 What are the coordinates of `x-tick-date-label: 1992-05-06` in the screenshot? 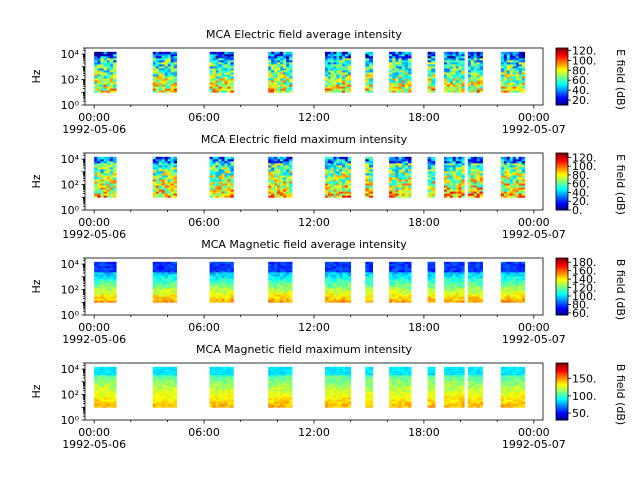 It's located at (94, 339).